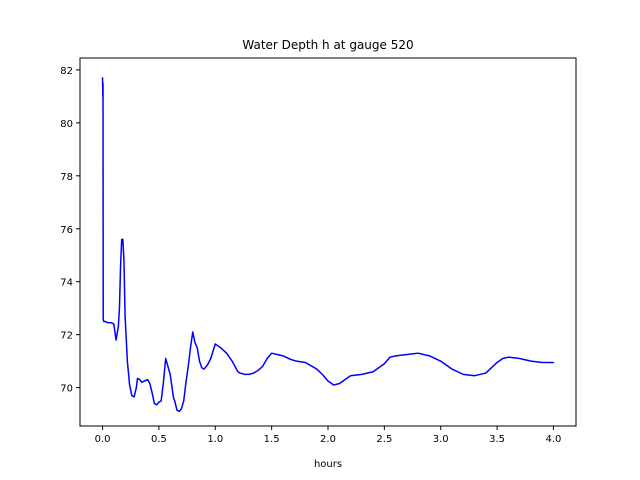  Describe the element at coordinates (66, 71) in the screenshot. I see `y-tick-label: 82` at that location.